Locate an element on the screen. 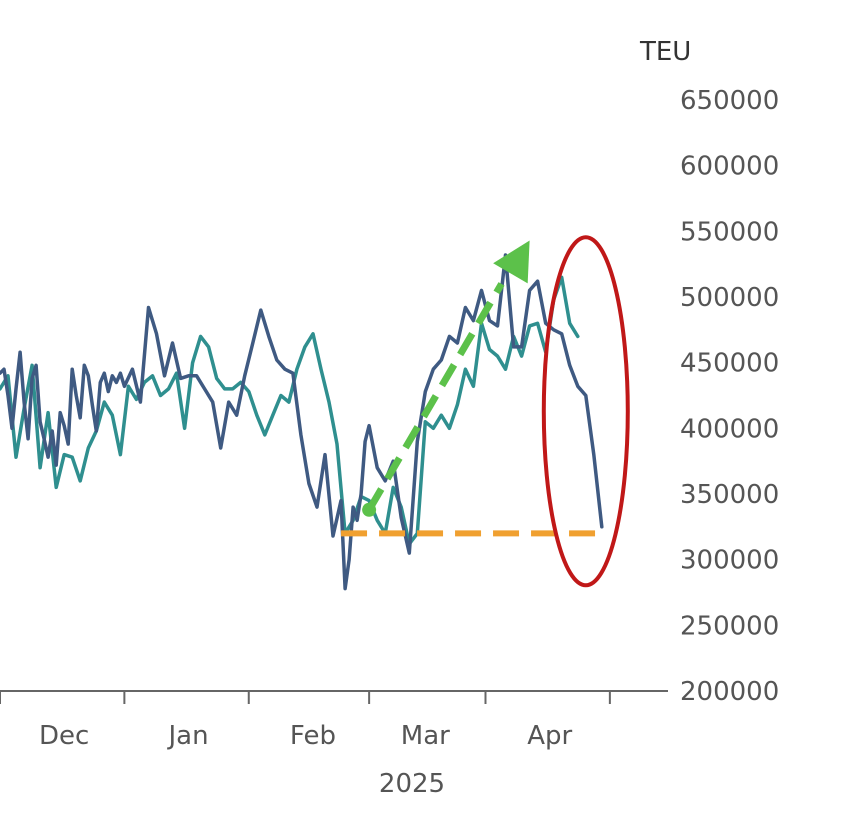 The width and height of the screenshot is (848, 836). y-tick-label: 400000 is located at coordinates (729, 429).